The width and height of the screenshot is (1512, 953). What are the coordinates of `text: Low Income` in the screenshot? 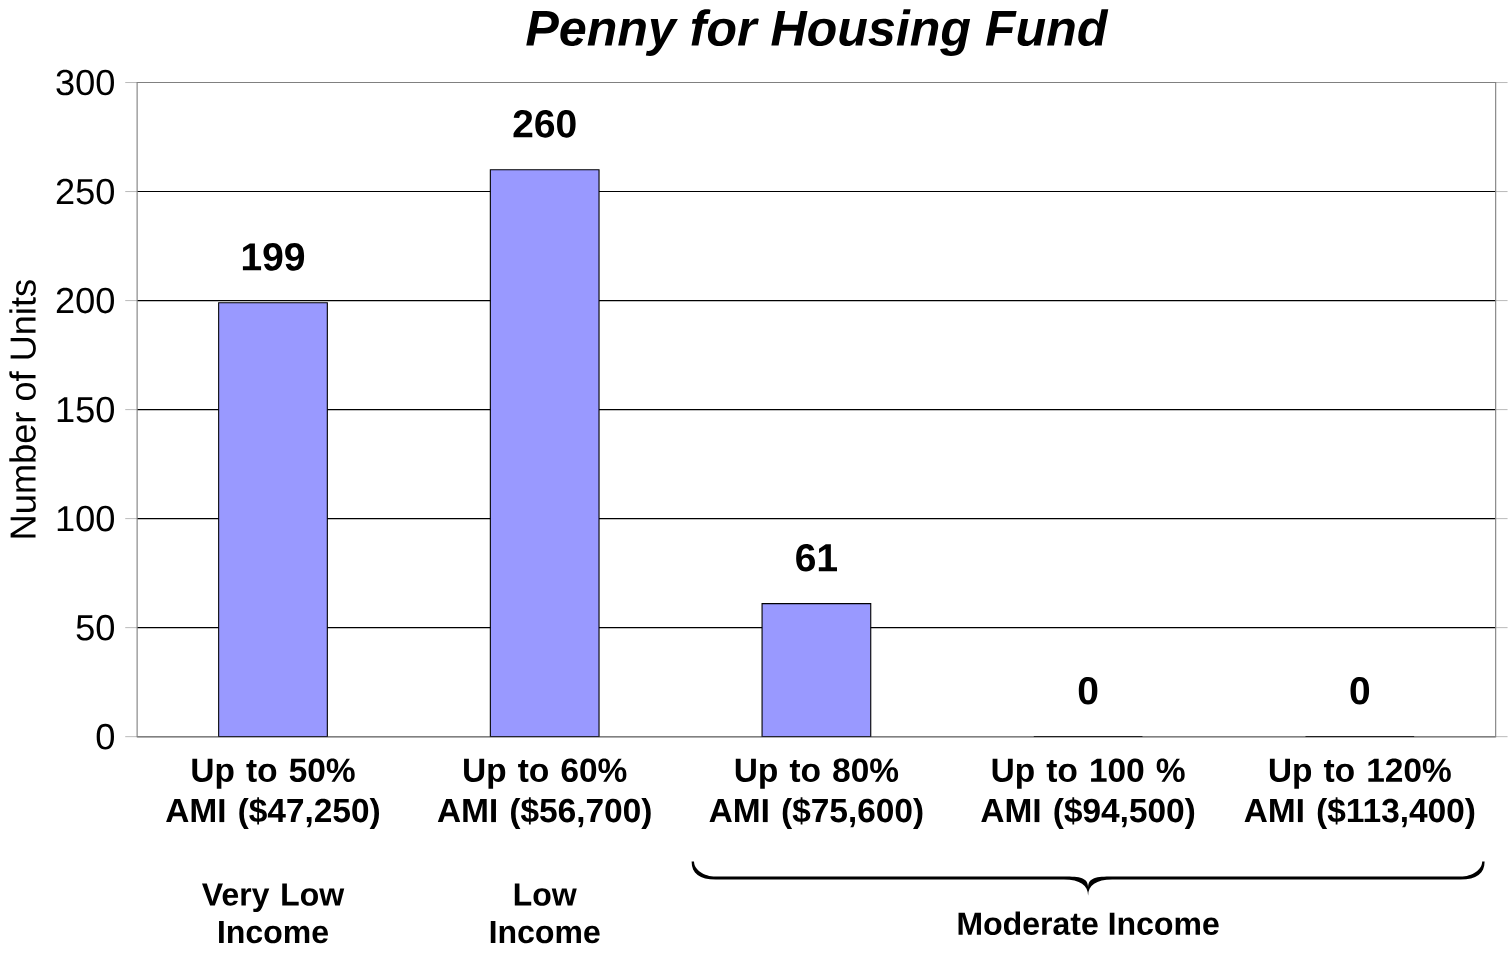 It's located at (545, 913).